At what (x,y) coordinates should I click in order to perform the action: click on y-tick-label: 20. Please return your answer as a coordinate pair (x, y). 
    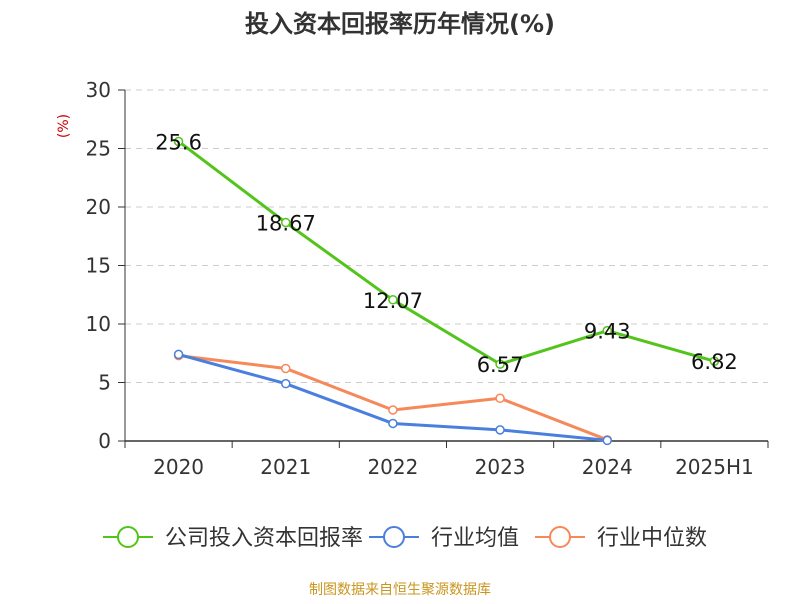
    Looking at the image, I should click on (98, 207).